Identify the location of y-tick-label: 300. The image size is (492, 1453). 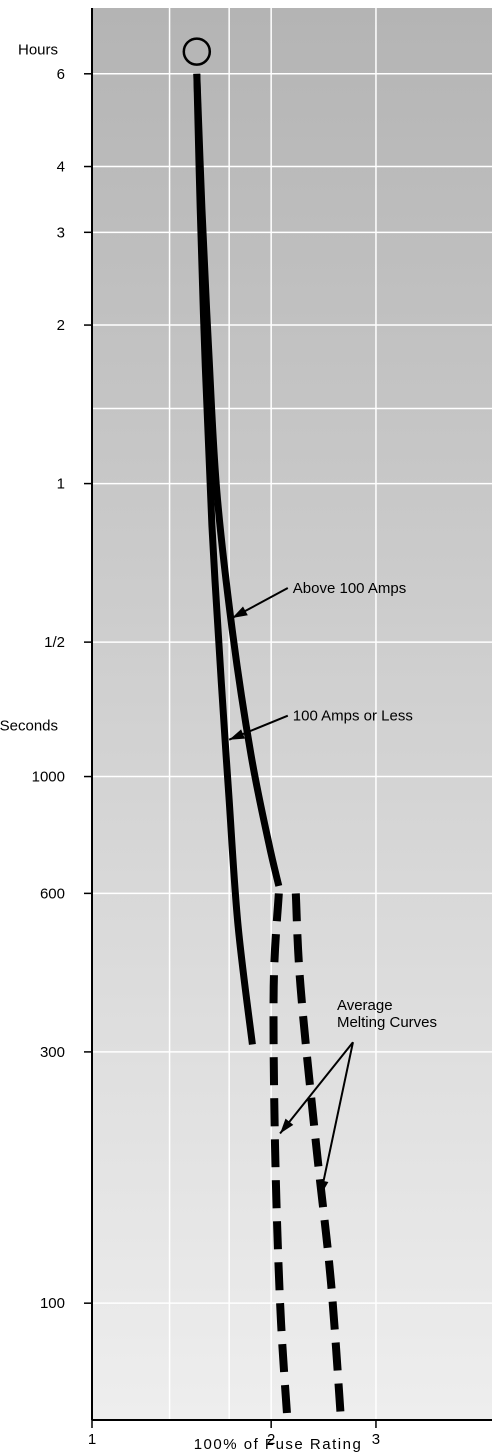
(52, 1052).